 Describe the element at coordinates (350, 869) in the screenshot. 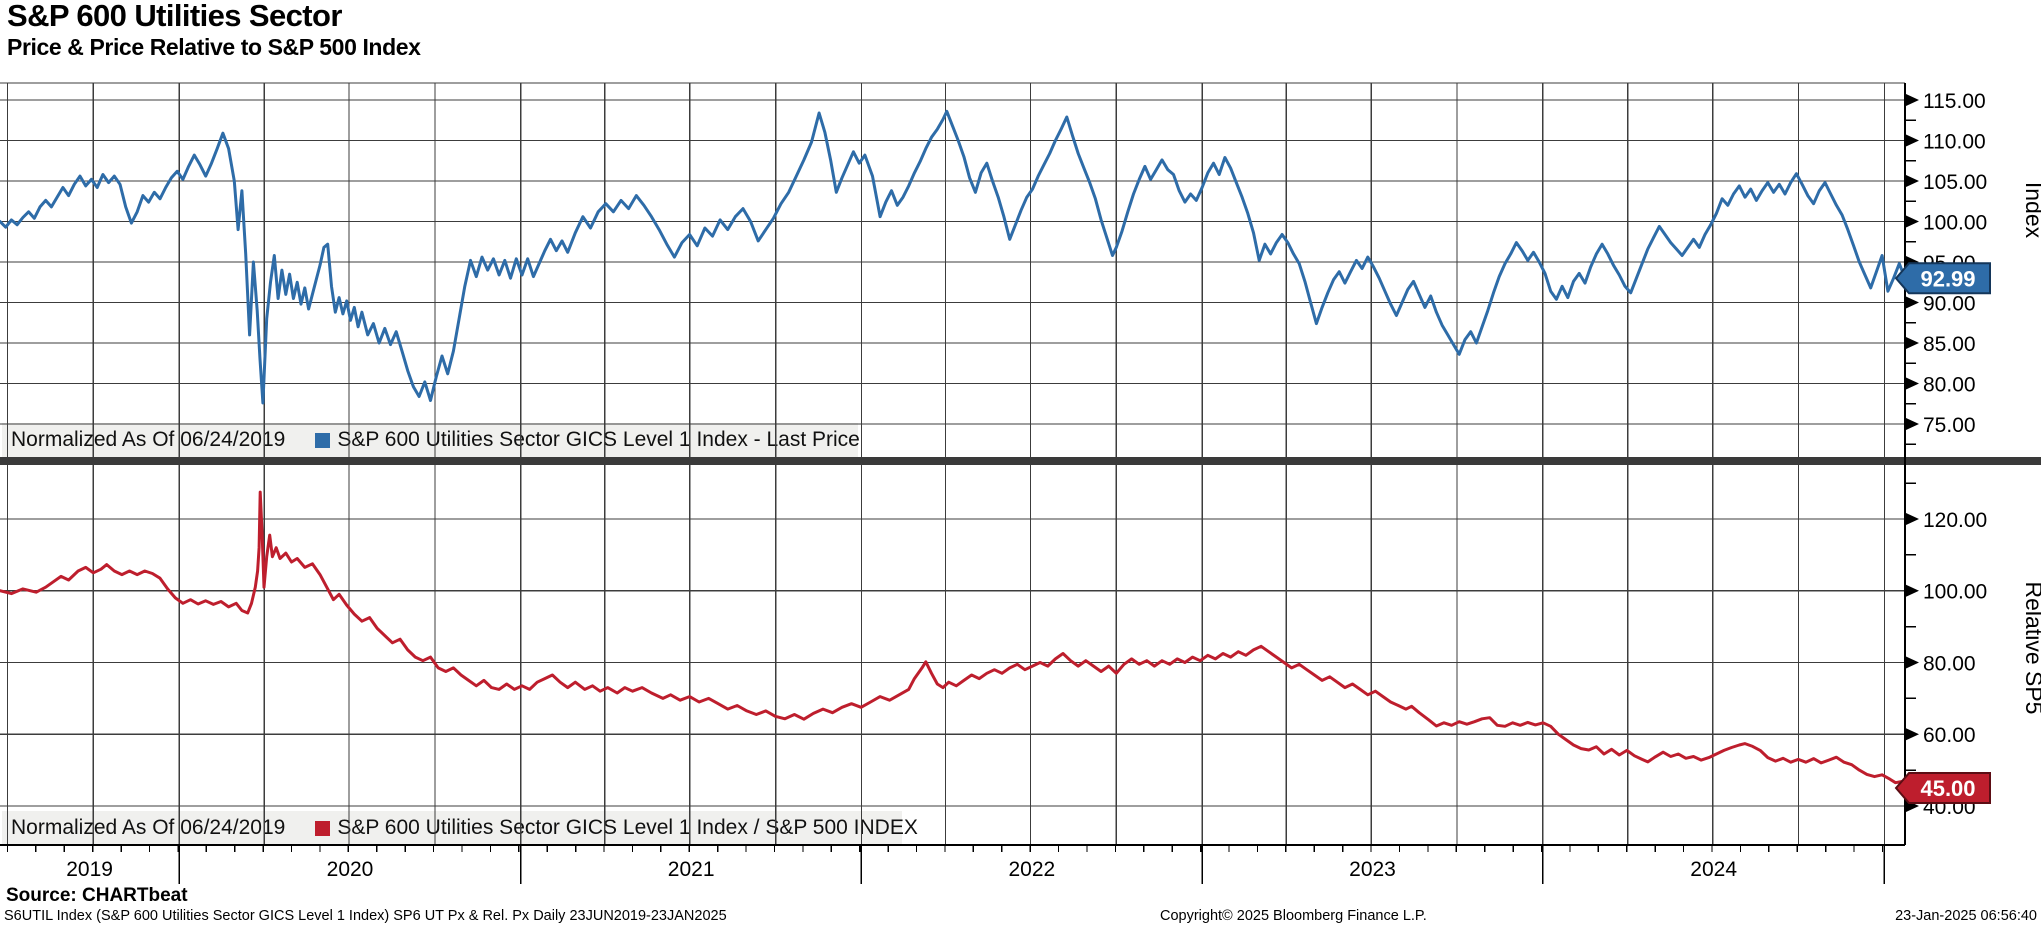

I see `x-year-label: 2020` at that location.